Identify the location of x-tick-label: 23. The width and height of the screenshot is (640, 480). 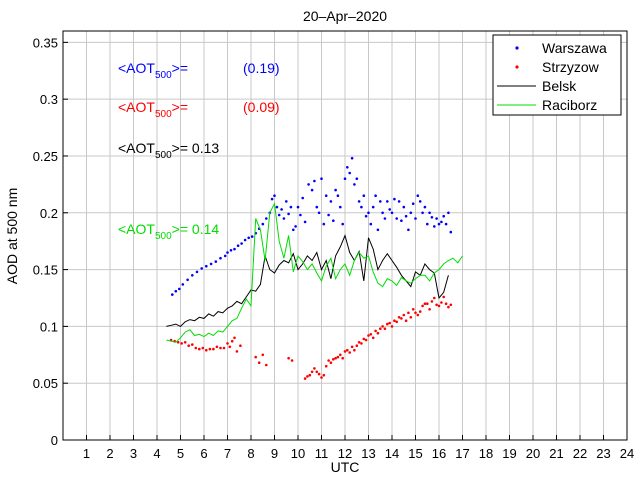
(603, 453).